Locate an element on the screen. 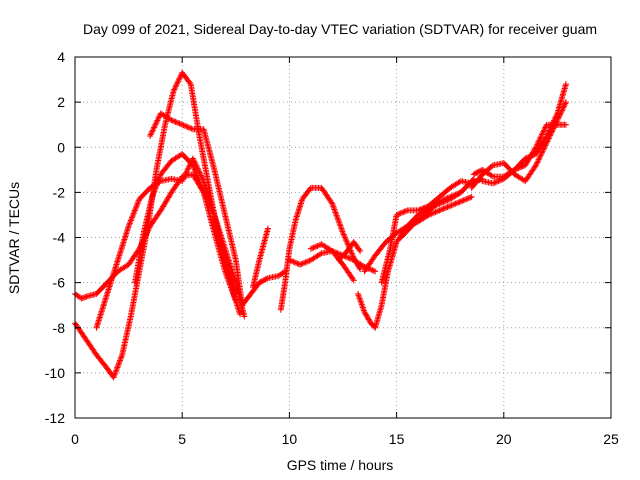  y-tick-label: 4 is located at coordinates (61, 57).